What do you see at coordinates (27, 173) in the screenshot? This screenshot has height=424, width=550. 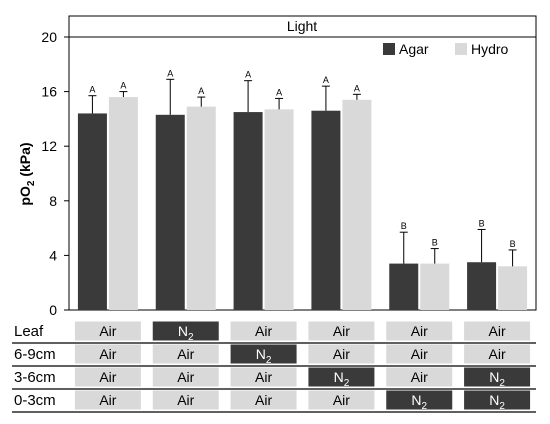 I see `y-axis-label: pO2 (kPa)` at bounding box center [27, 173].